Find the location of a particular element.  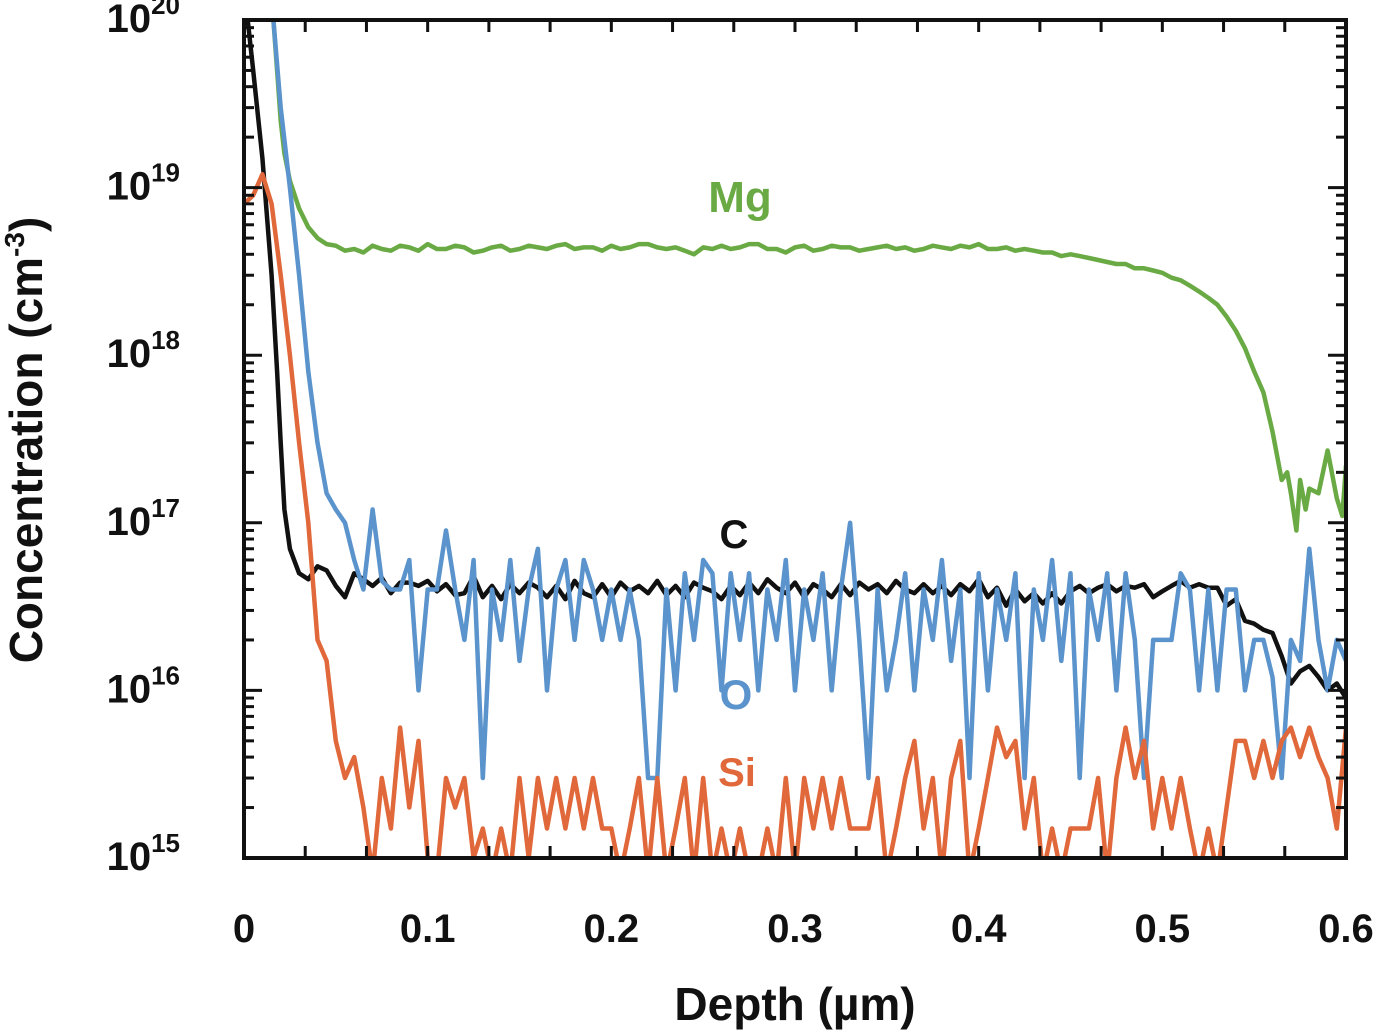

series-label-si: Si is located at coordinates (737, 773).